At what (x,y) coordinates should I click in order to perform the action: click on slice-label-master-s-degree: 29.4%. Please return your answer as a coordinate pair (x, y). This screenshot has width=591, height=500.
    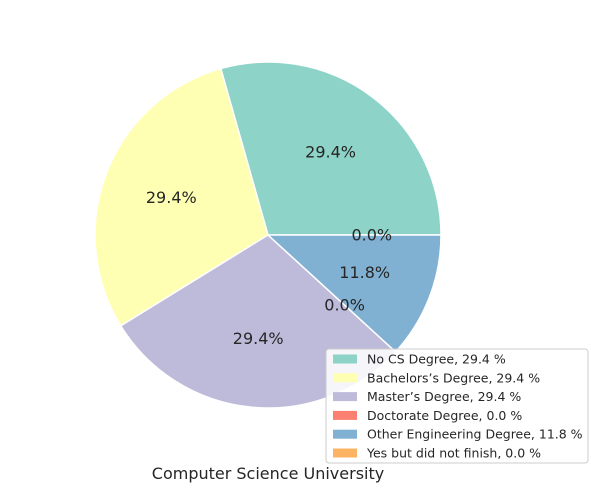
    Looking at the image, I should click on (258, 338).